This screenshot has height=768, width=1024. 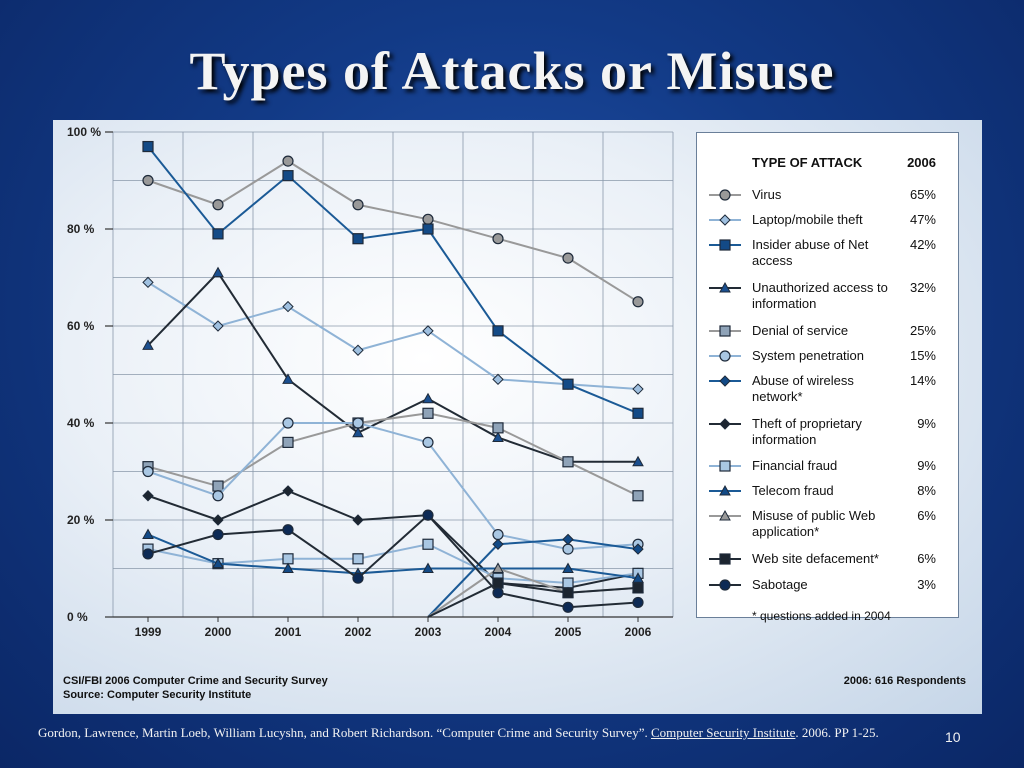 I want to click on legend-swatch-marker-theft-of-proprietary-information, so click(x=725, y=424).